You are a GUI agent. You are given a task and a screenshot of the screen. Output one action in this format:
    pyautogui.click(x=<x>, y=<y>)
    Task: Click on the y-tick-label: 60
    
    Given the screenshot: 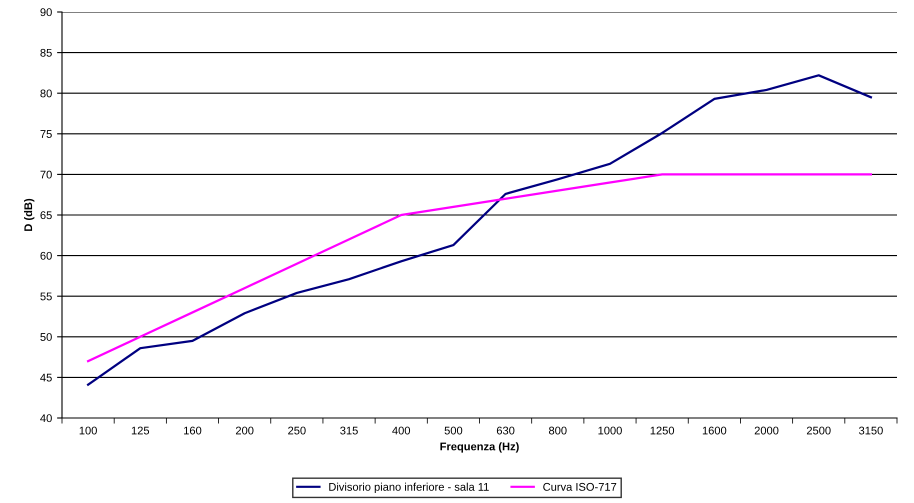 What is the action you would take?
    pyautogui.click(x=46, y=256)
    